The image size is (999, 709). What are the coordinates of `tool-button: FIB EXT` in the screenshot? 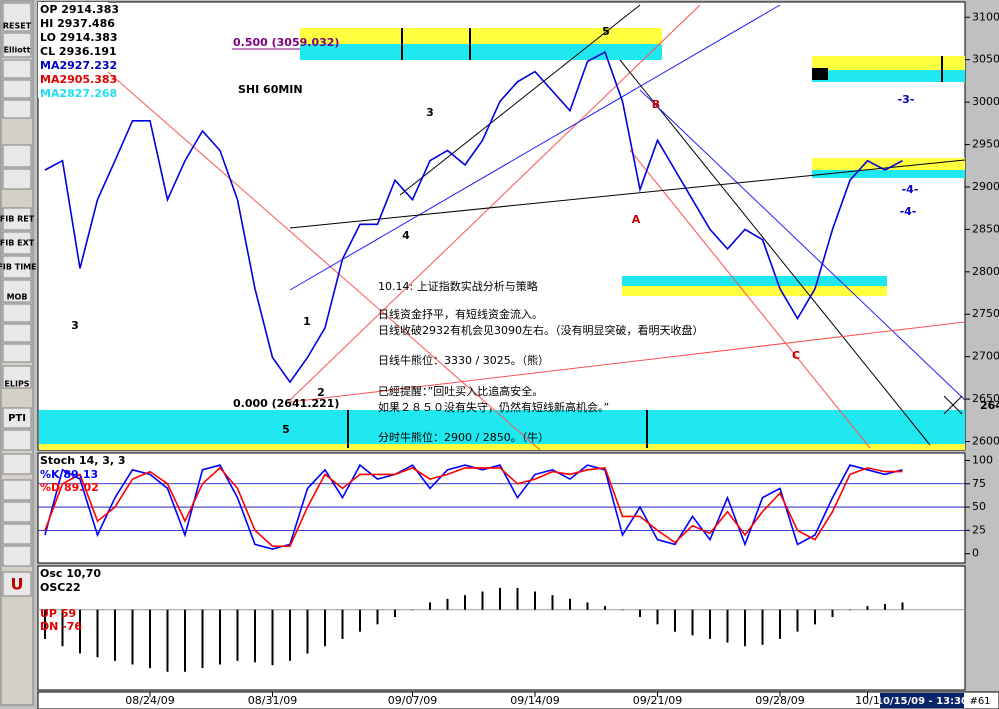 It's located at (17, 243).